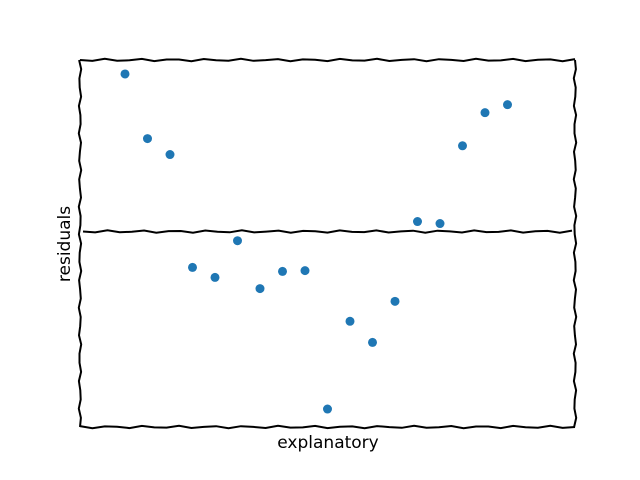 The height and width of the screenshot is (480, 640). Describe the element at coordinates (65, 244) in the screenshot. I see `y-axis-label: residuals` at that location.